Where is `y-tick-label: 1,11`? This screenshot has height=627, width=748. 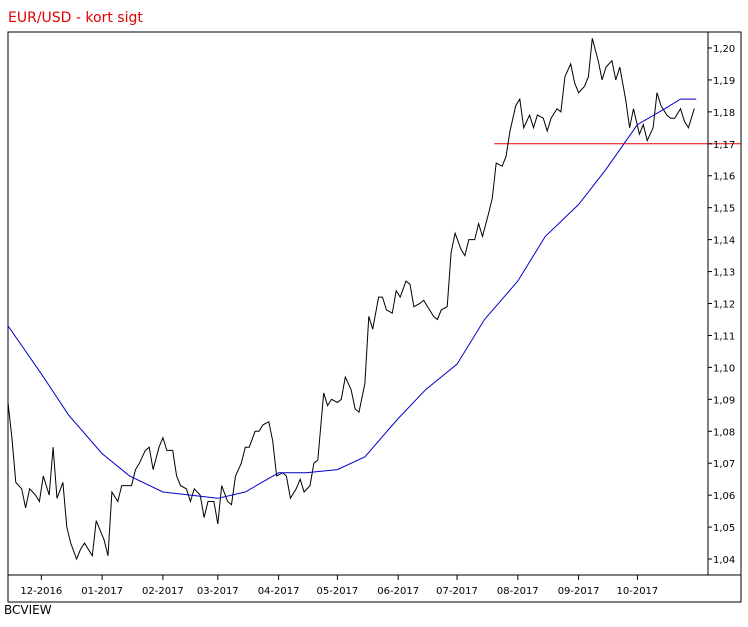
y-tick-label: 1,11 is located at coordinates (724, 336).